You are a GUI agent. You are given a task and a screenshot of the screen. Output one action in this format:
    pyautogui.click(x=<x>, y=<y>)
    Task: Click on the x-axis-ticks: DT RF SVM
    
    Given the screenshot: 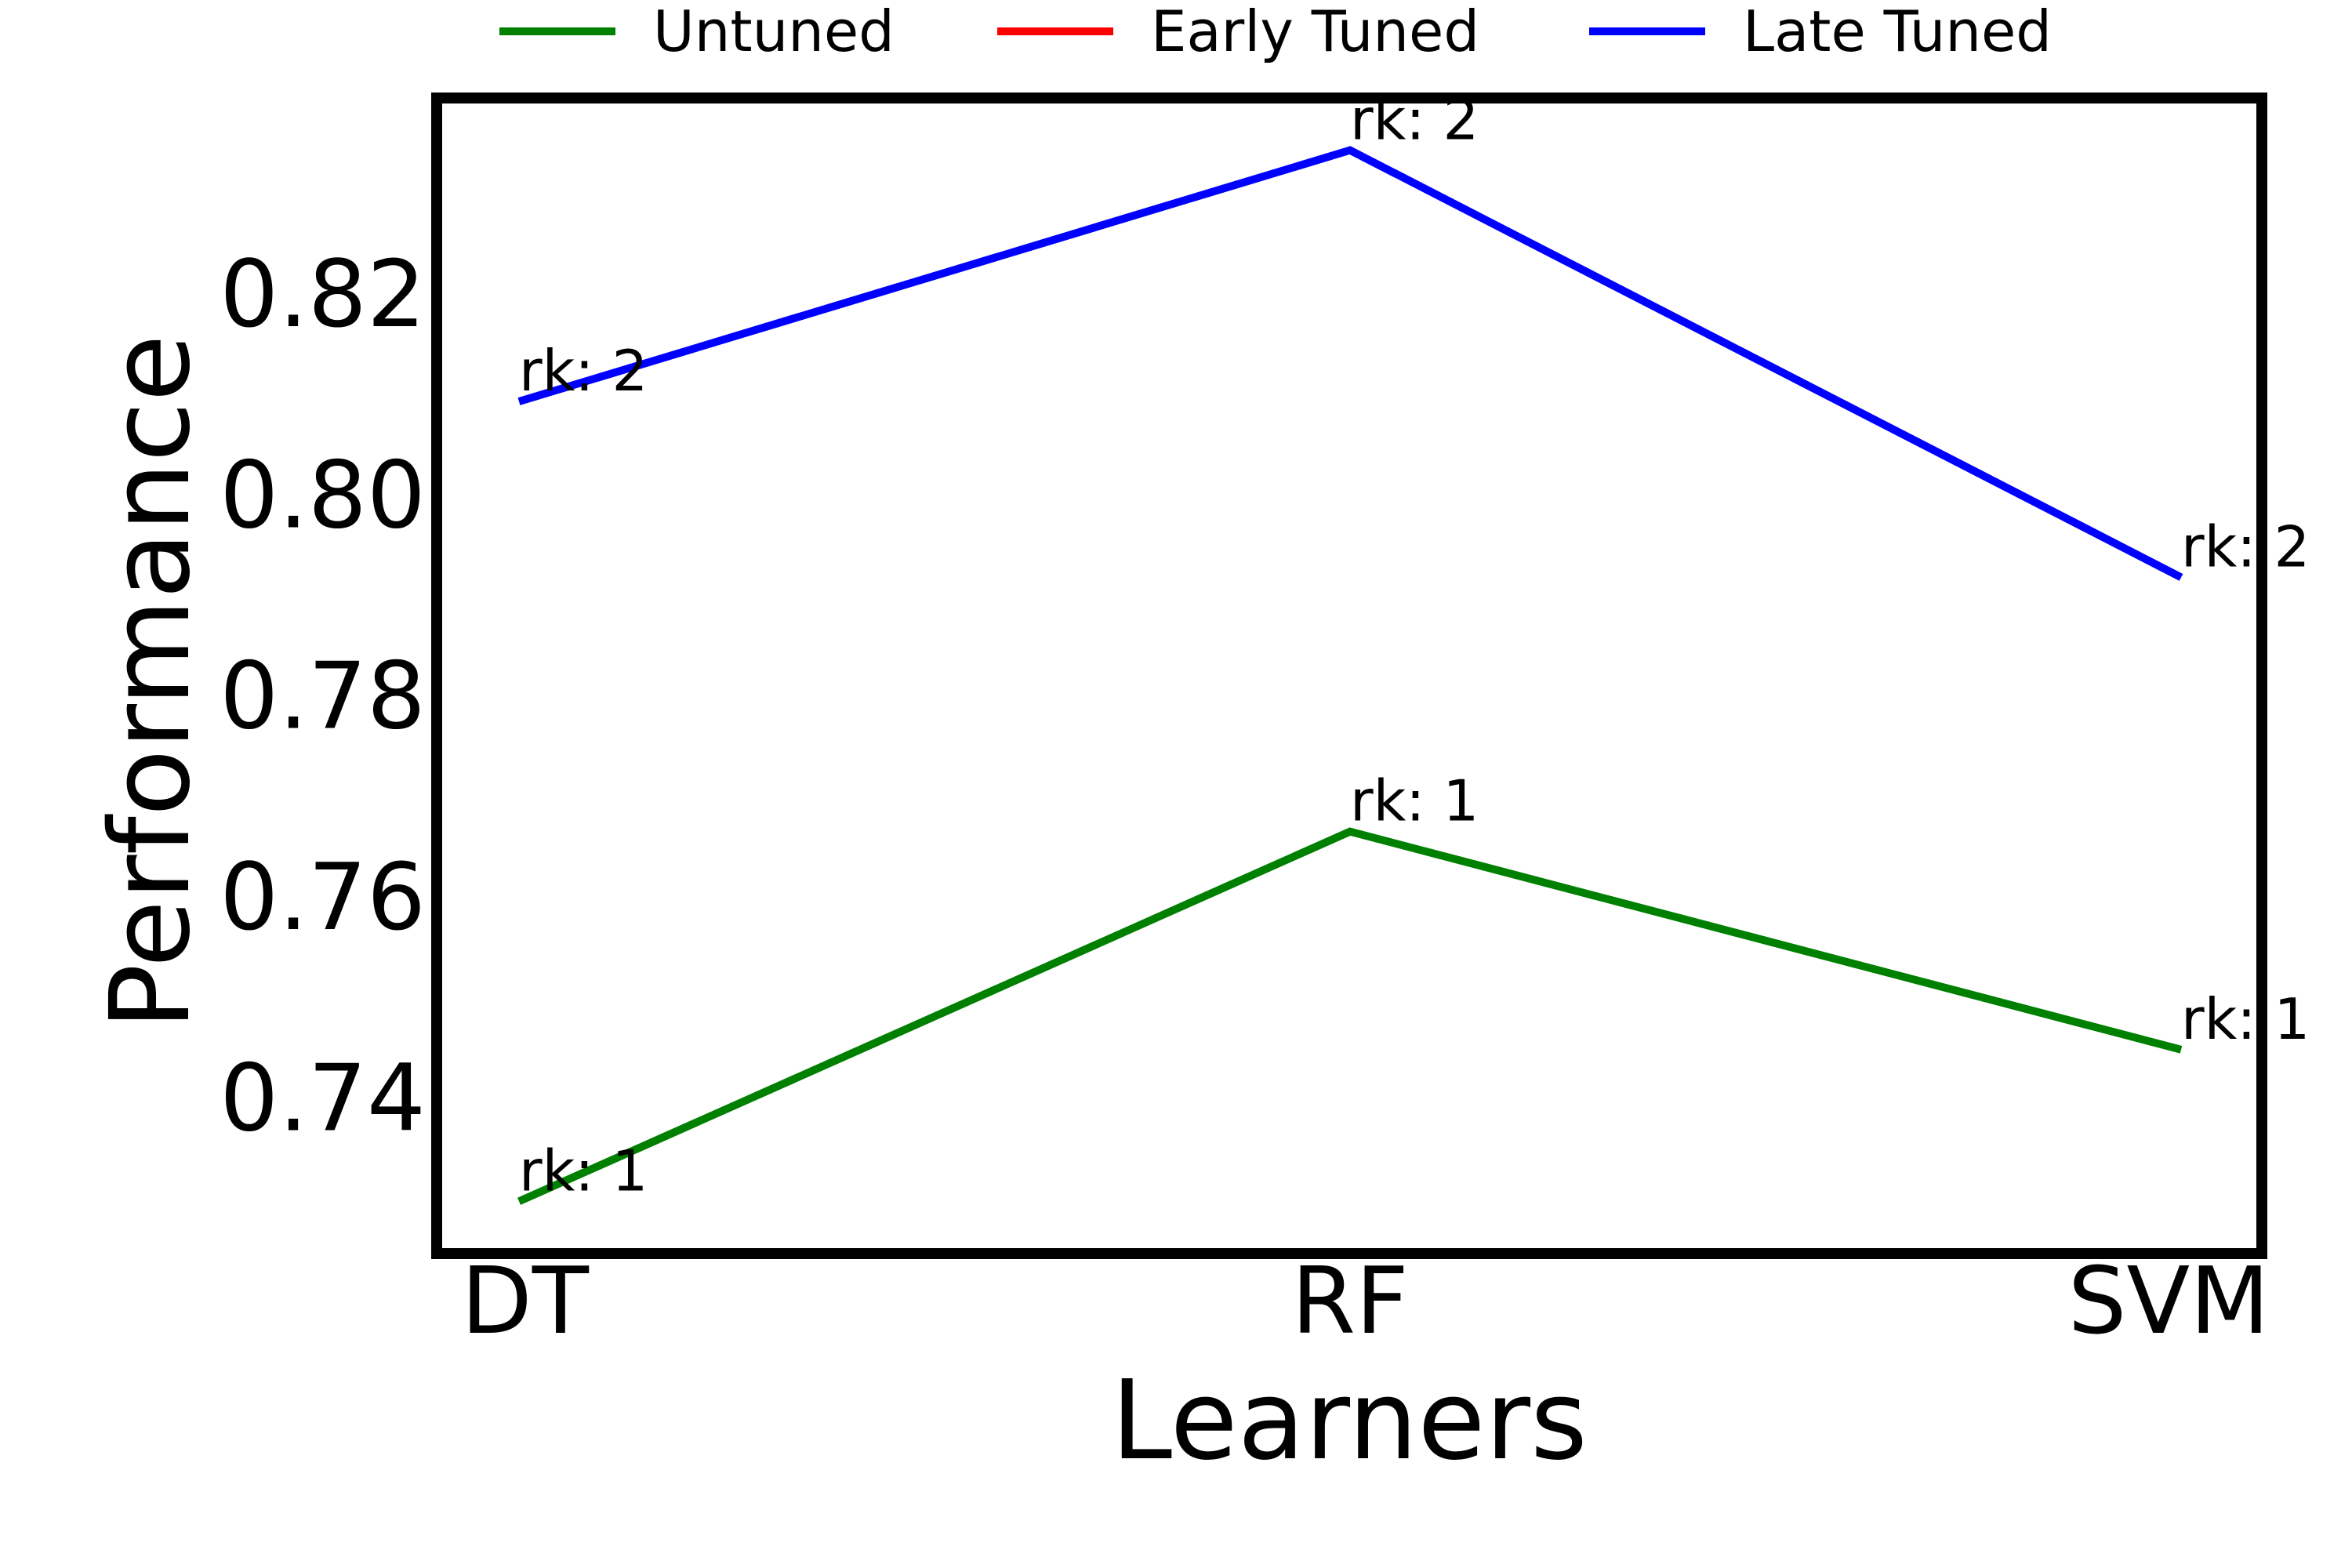 What is the action you would take?
    pyautogui.click(x=1365, y=1301)
    